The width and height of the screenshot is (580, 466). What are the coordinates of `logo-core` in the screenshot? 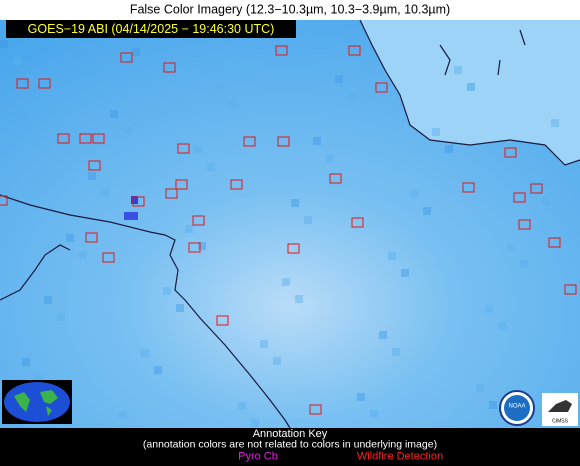 It's located at (517, 408).